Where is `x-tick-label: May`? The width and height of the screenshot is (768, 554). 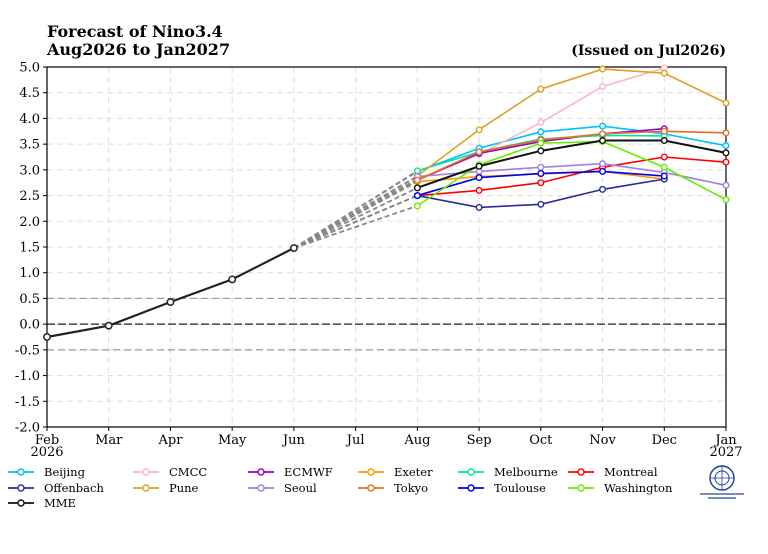
x-tick-label: May is located at coordinates (232, 440).